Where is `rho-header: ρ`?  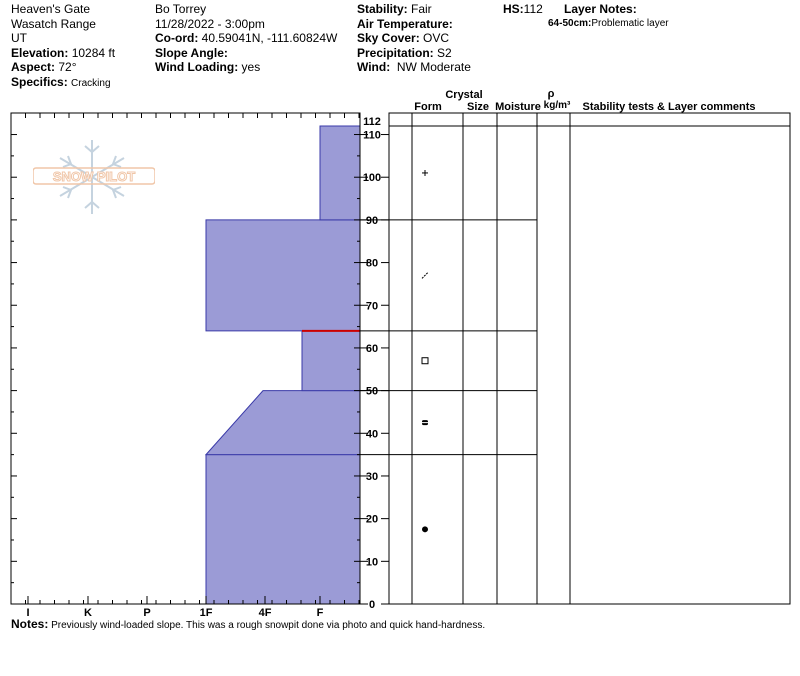 rho-header: ρ is located at coordinates (551, 94).